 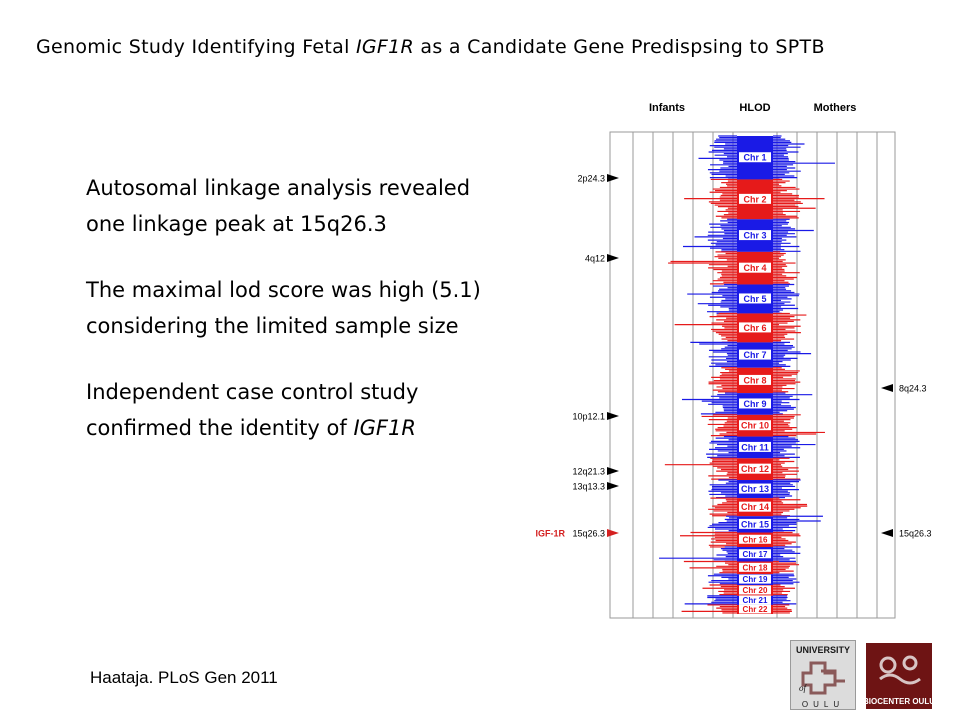 I want to click on header-mothers: Mothers, so click(x=835, y=108).